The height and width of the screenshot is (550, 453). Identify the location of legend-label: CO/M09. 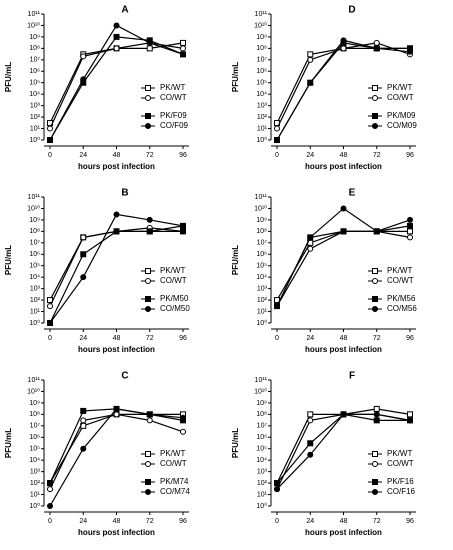
(402, 125).